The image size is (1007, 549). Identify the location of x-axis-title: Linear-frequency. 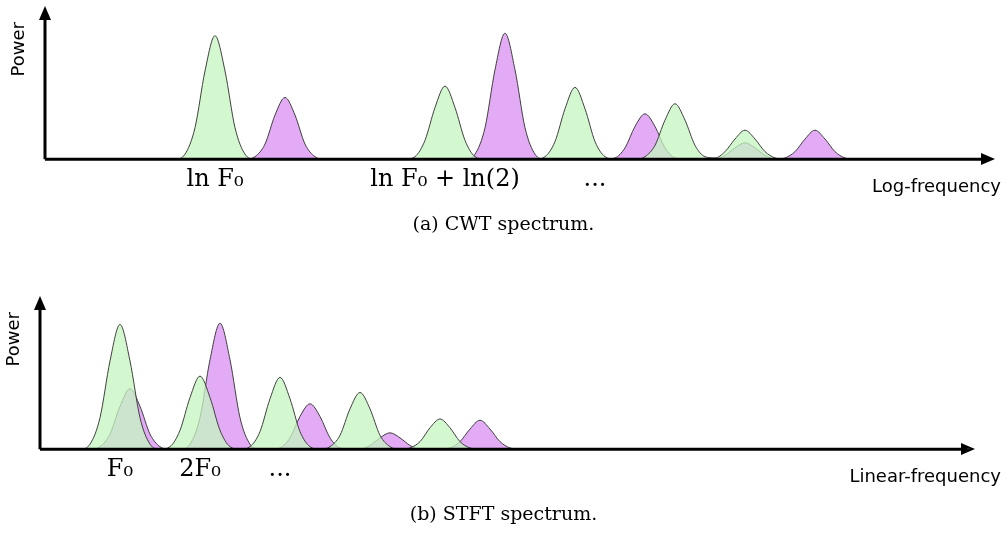
(925, 475).